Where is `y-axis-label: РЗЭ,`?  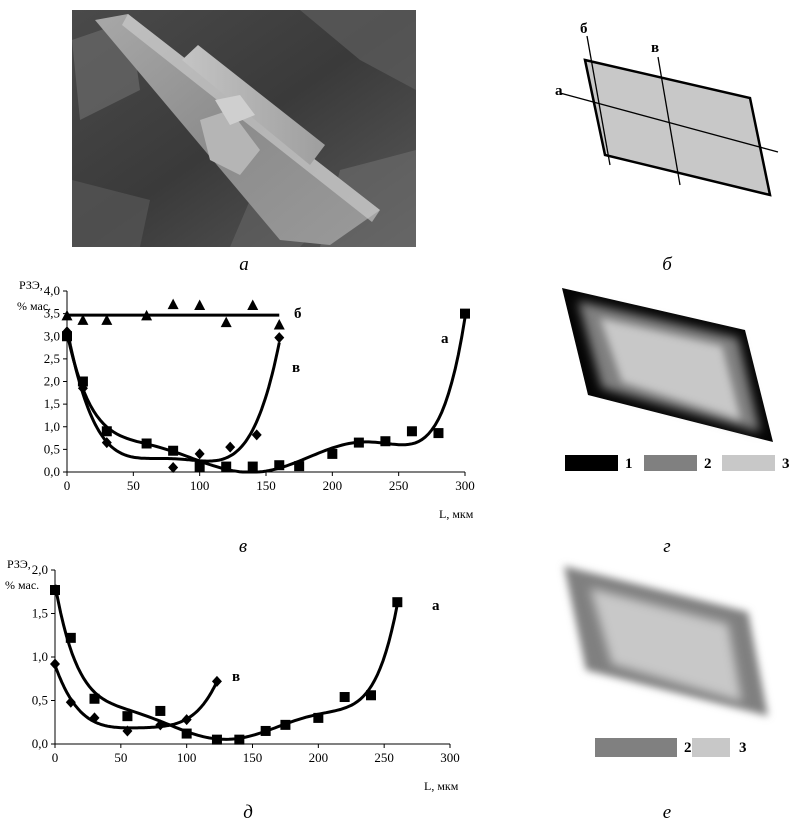 y-axis-label: РЗЭ, is located at coordinates (19, 564).